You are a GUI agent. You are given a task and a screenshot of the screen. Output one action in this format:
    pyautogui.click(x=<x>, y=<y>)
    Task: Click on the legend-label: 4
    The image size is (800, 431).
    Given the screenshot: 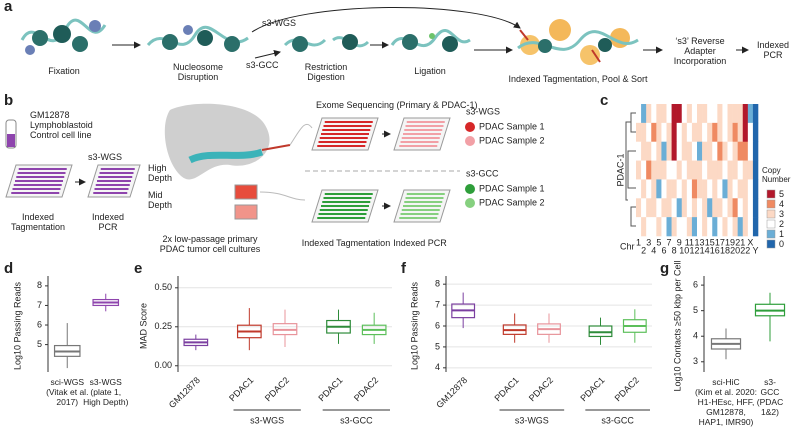 What is the action you would take?
    pyautogui.click(x=781, y=204)
    